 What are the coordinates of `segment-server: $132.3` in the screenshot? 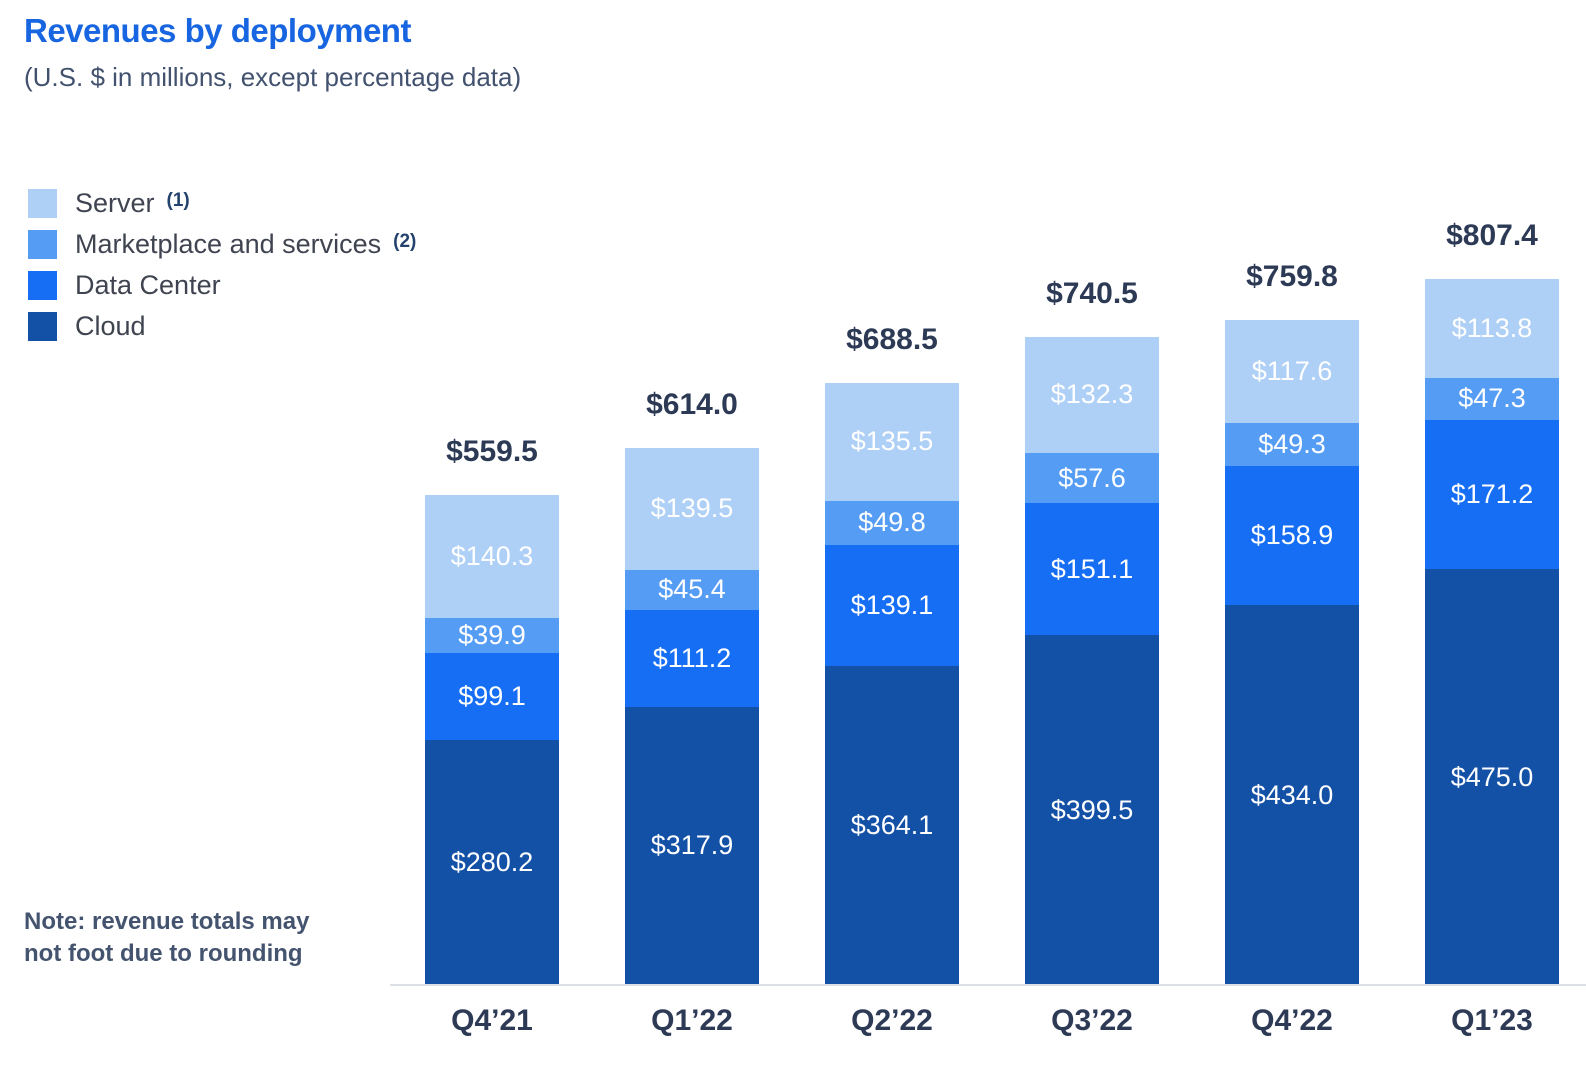 It's located at (1092, 395).